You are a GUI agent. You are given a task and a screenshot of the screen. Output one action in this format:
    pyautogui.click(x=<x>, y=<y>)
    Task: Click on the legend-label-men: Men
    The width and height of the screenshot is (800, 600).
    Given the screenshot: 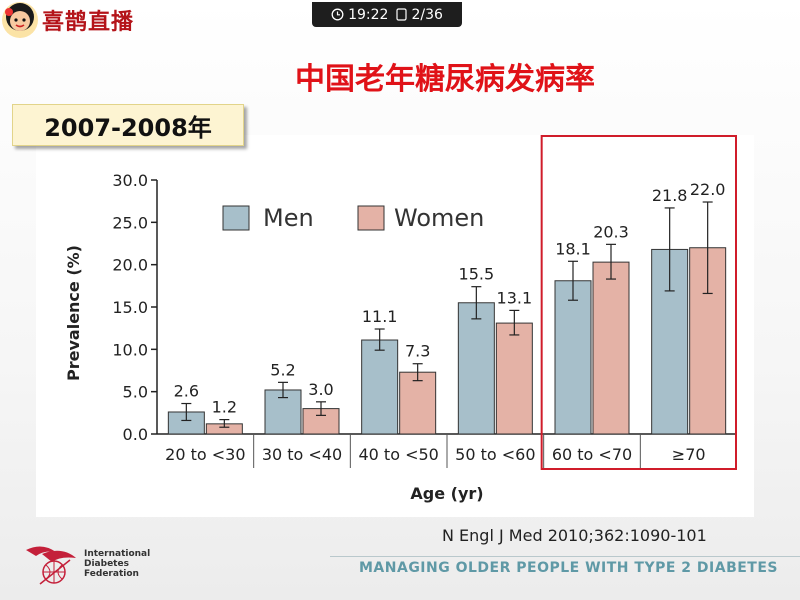 What is the action you would take?
    pyautogui.click(x=288, y=218)
    